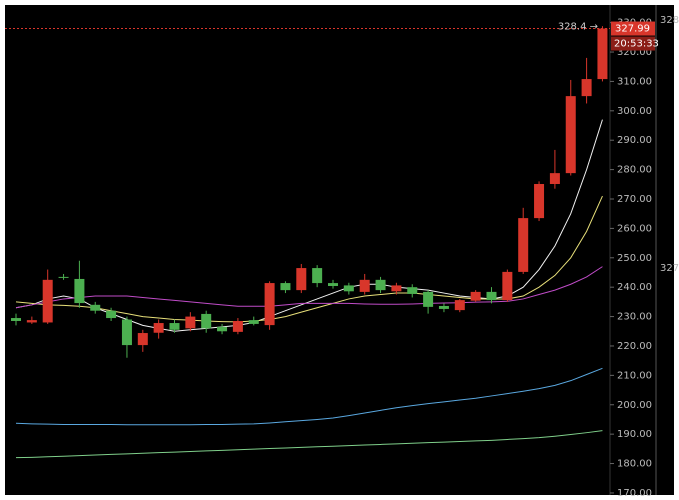 This screenshot has height=500, width=679. I want to click on price-label: 327.99, so click(632, 29).